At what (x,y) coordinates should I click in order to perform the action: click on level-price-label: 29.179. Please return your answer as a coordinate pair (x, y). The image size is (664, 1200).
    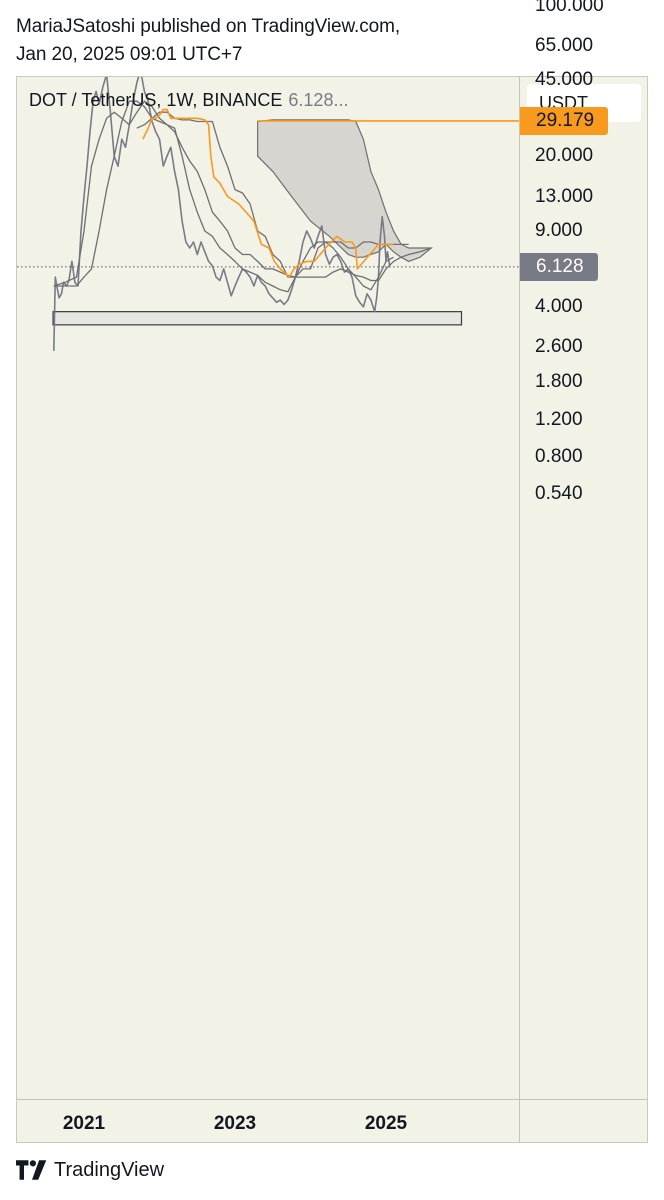
    Looking at the image, I should click on (564, 120).